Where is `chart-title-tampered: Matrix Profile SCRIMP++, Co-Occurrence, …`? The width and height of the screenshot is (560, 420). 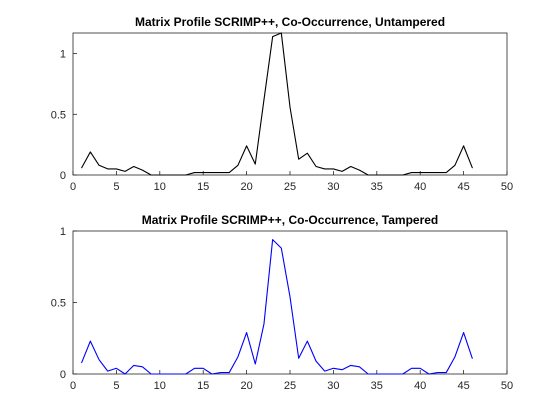 chart-title-tampered: Matrix Profile SCRIMP++, Co-Occurrence, … is located at coordinates (290, 220).